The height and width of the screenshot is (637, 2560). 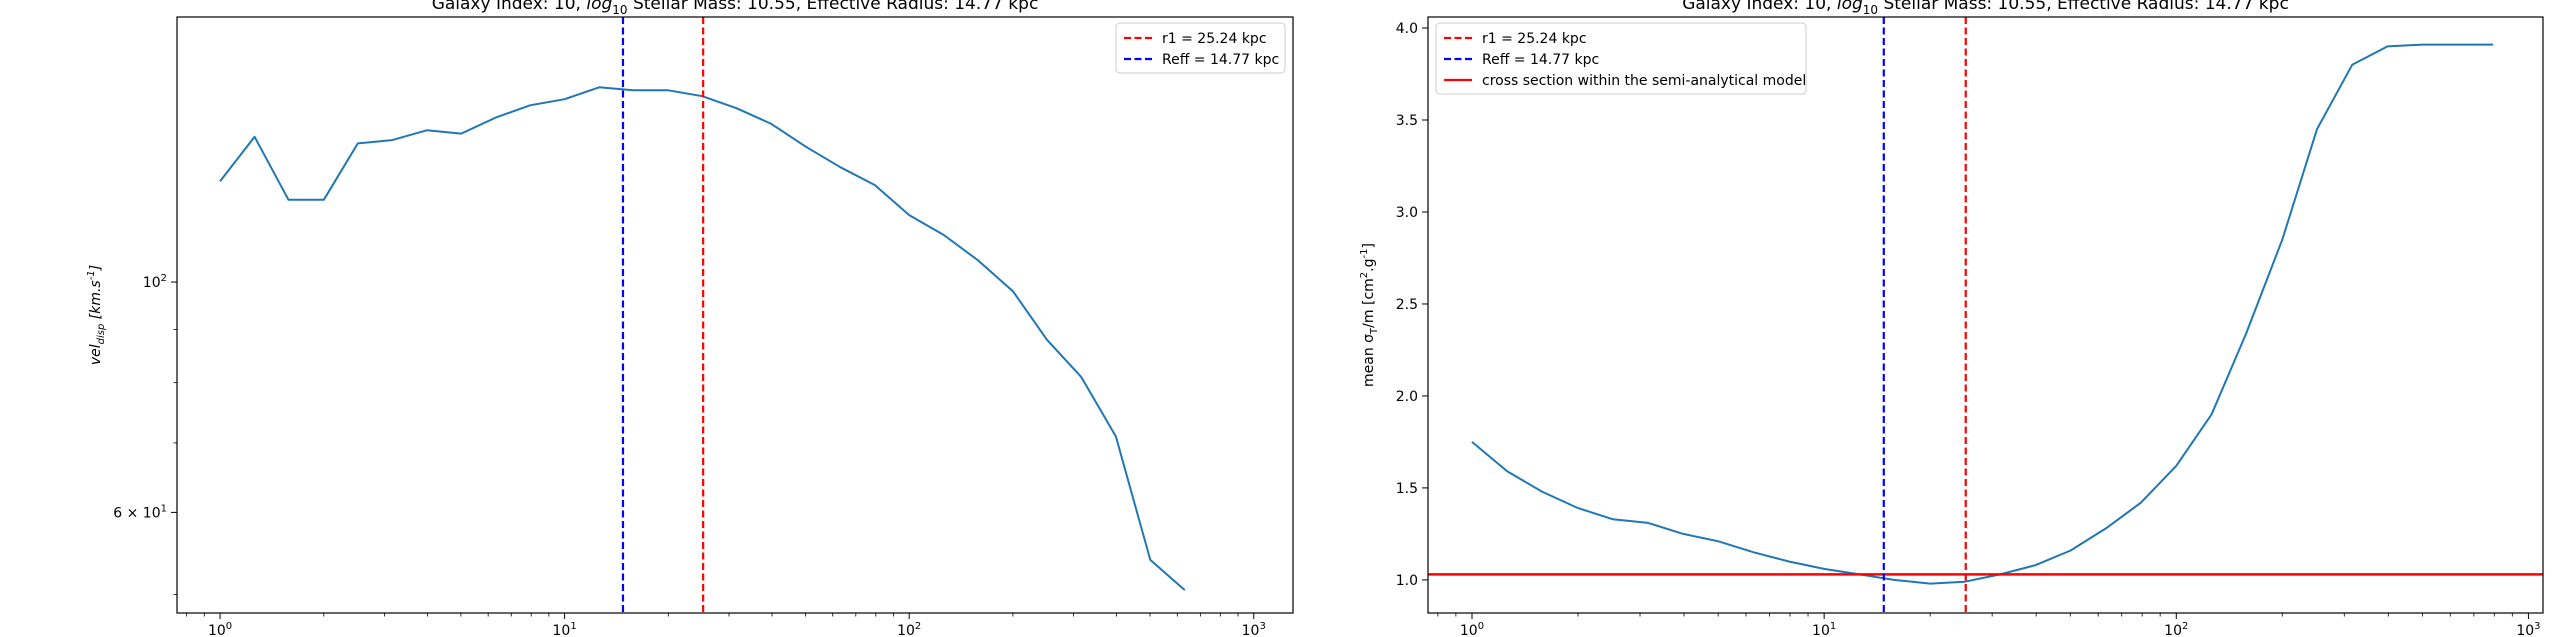 What do you see at coordinates (1407, 213) in the screenshot?
I see `y-tick-label: 3.0` at bounding box center [1407, 213].